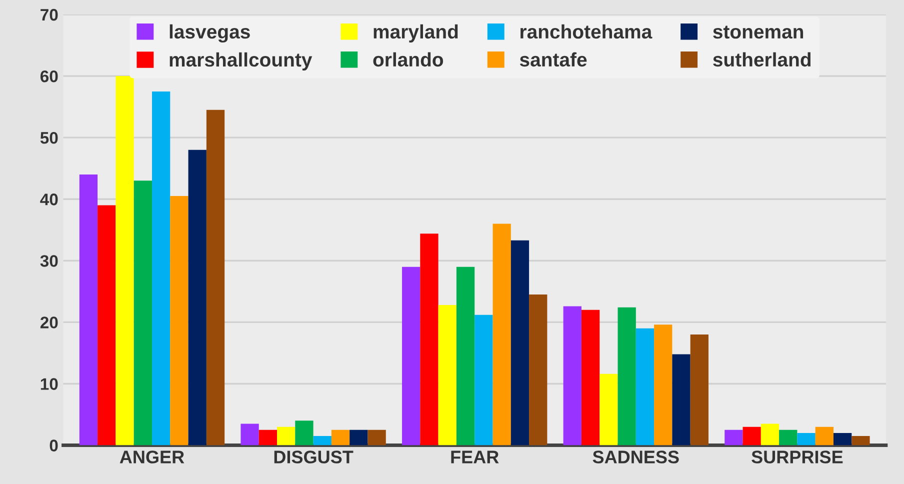  I want to click on legend-label: maryland, so click(416, 33).